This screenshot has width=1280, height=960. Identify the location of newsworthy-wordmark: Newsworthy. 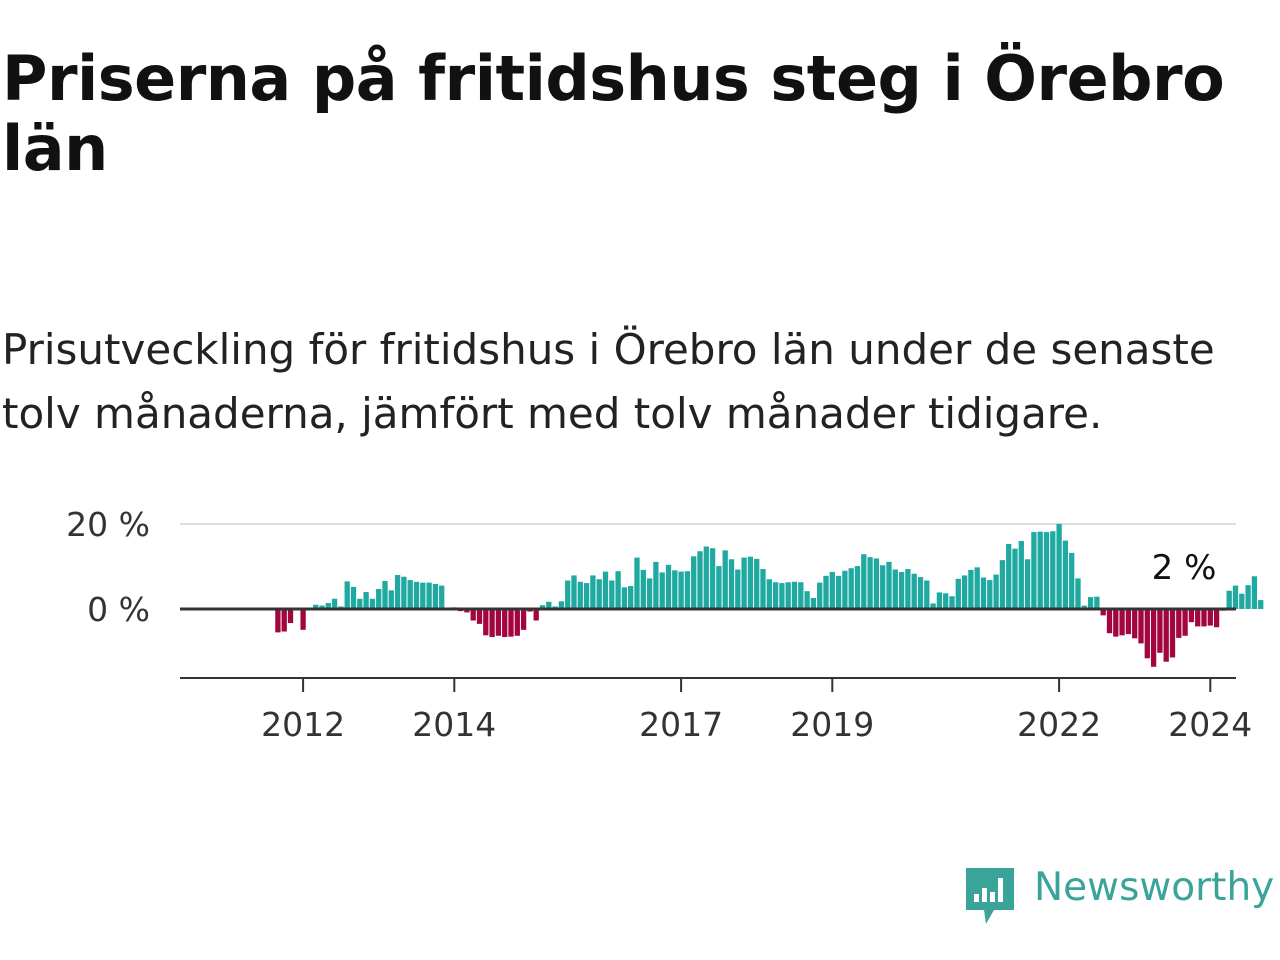
(1154, 887).